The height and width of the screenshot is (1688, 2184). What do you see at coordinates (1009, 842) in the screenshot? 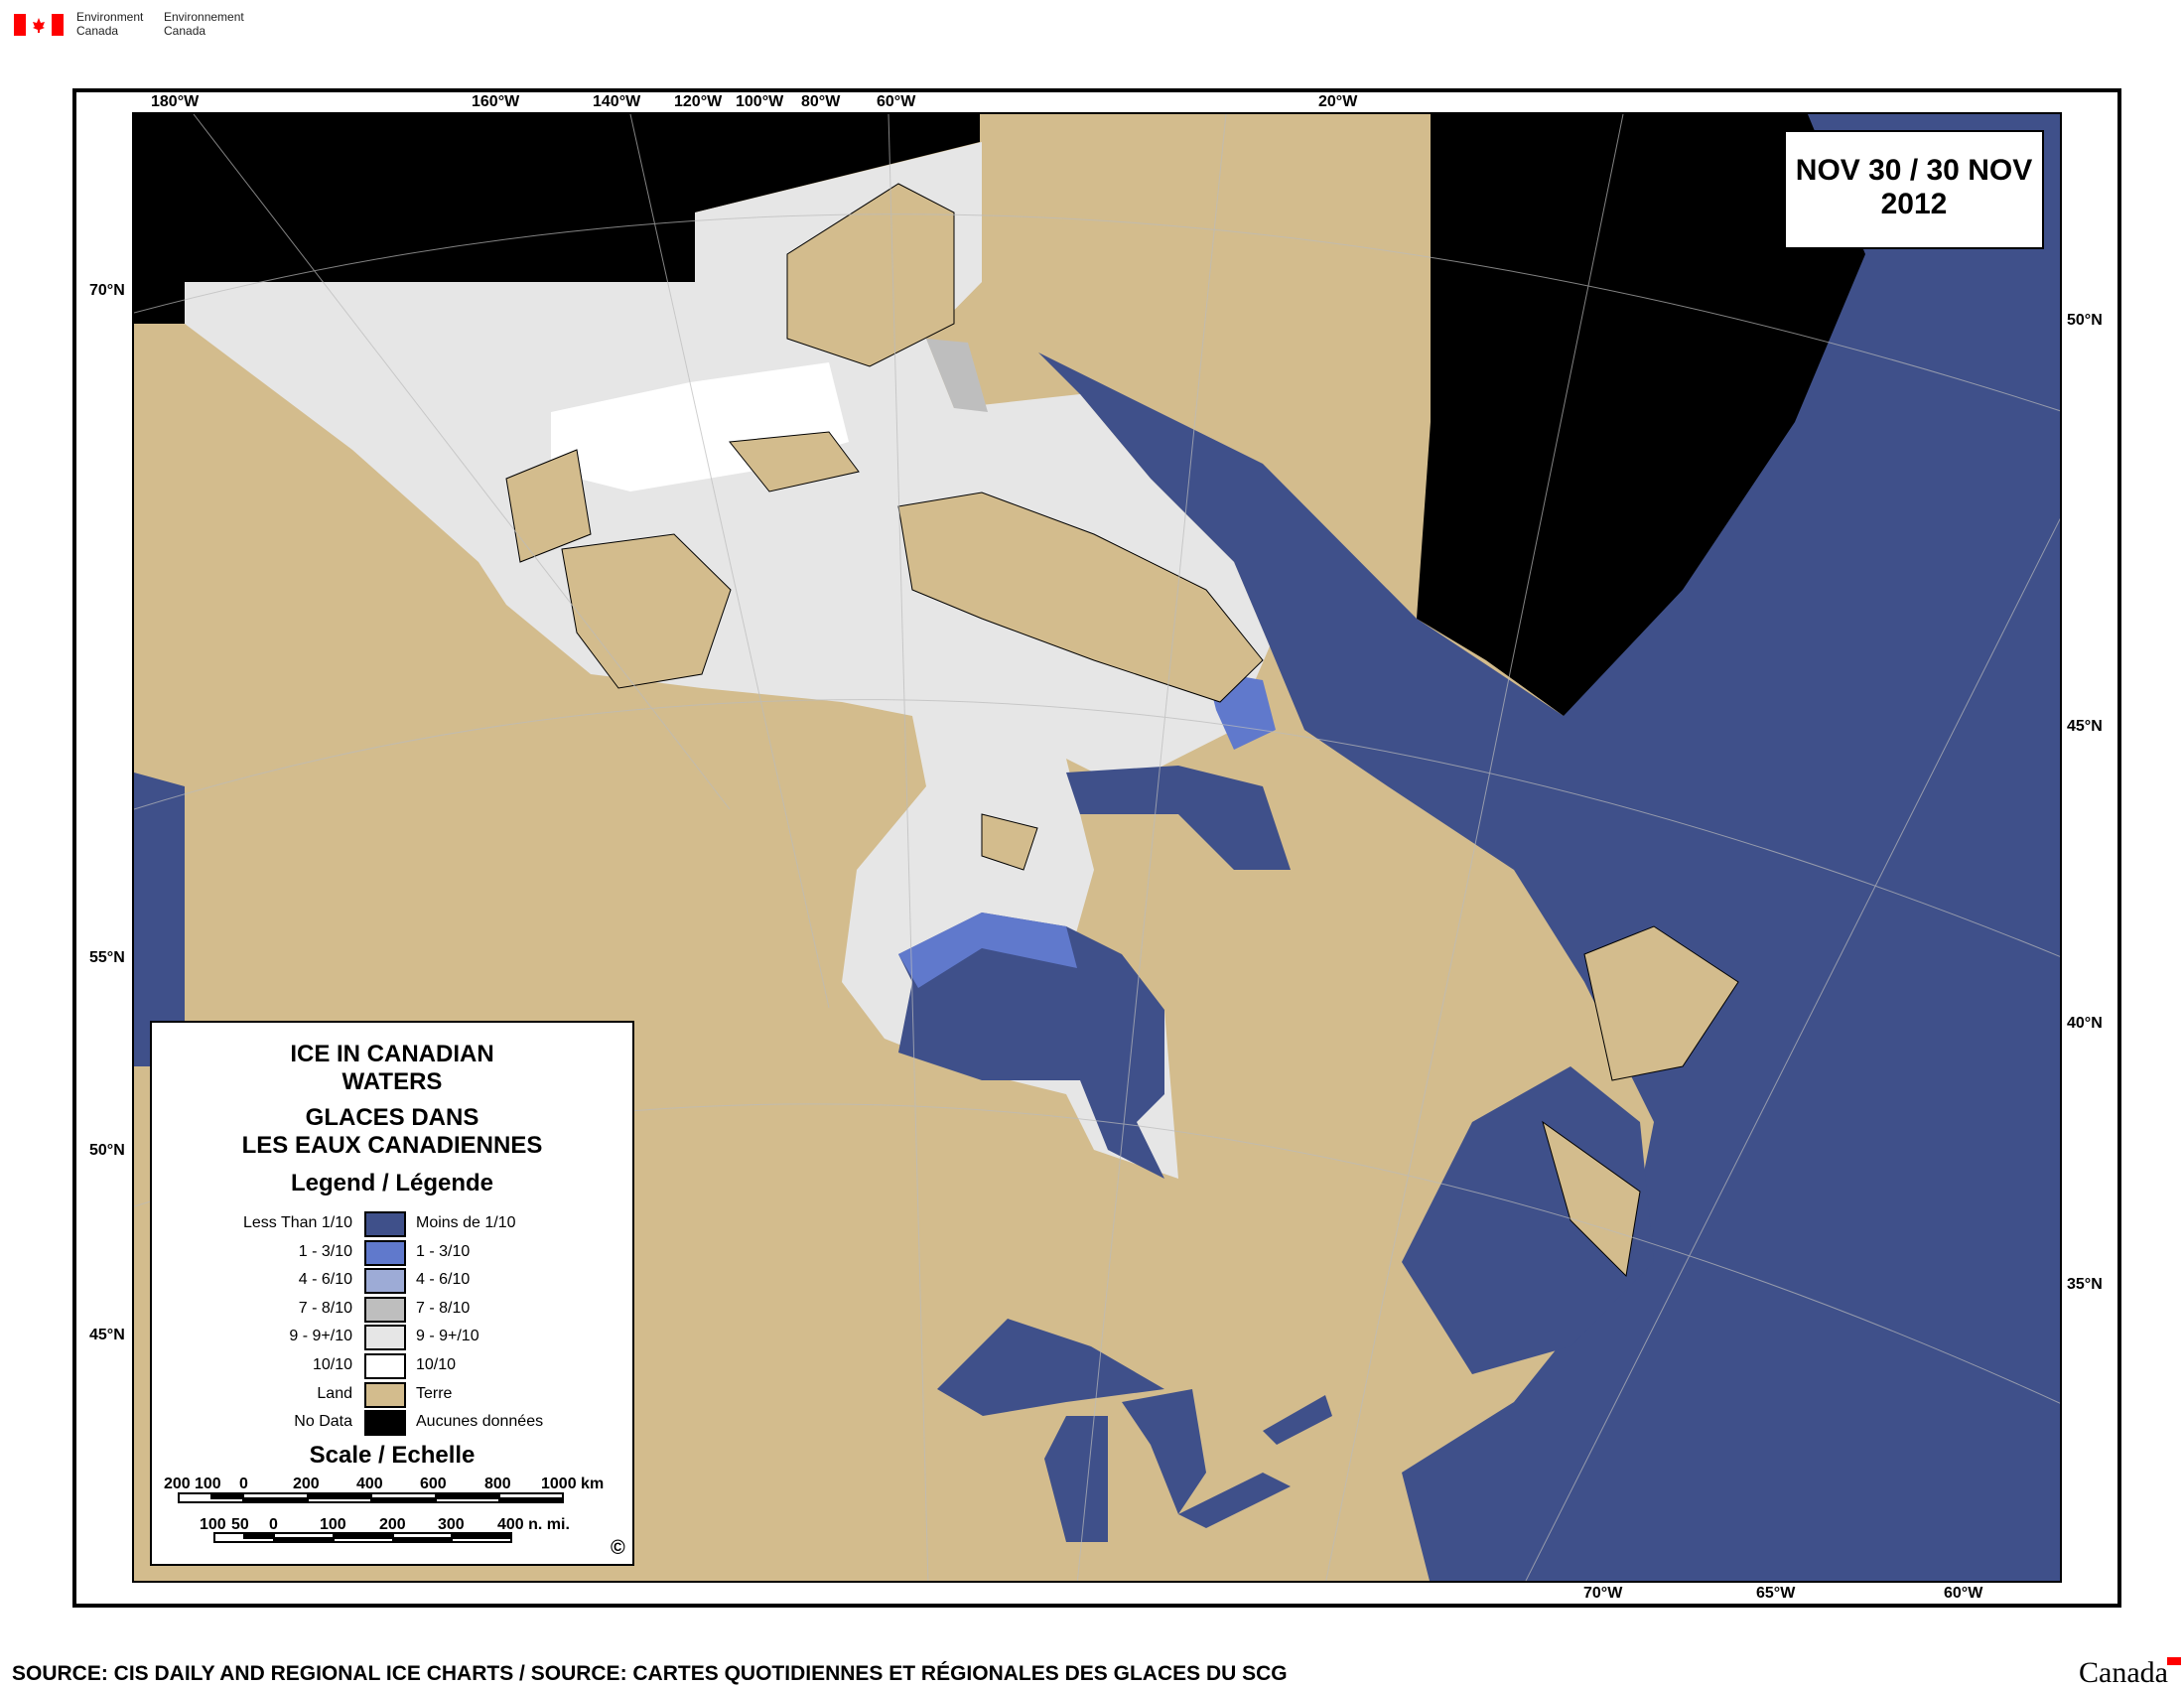
I see `southampton-island` at bounding box center [1009, 842].